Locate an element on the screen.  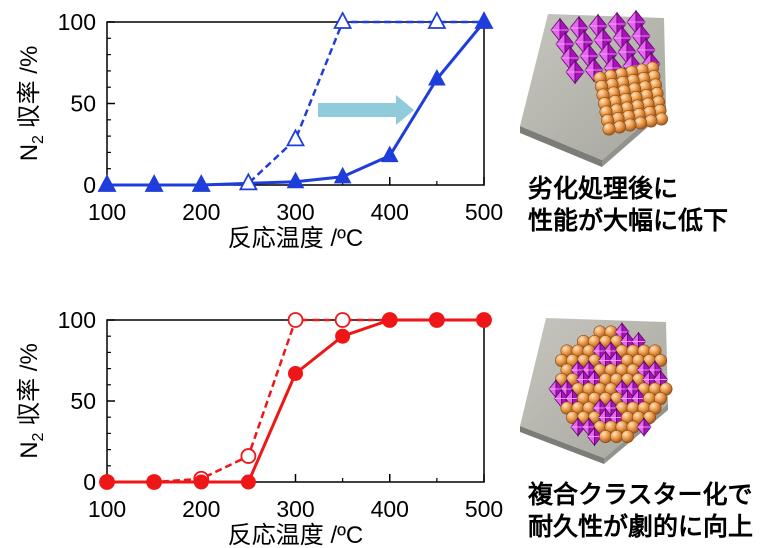
composite-cluster-illustration is located at coordinates (596, 391).